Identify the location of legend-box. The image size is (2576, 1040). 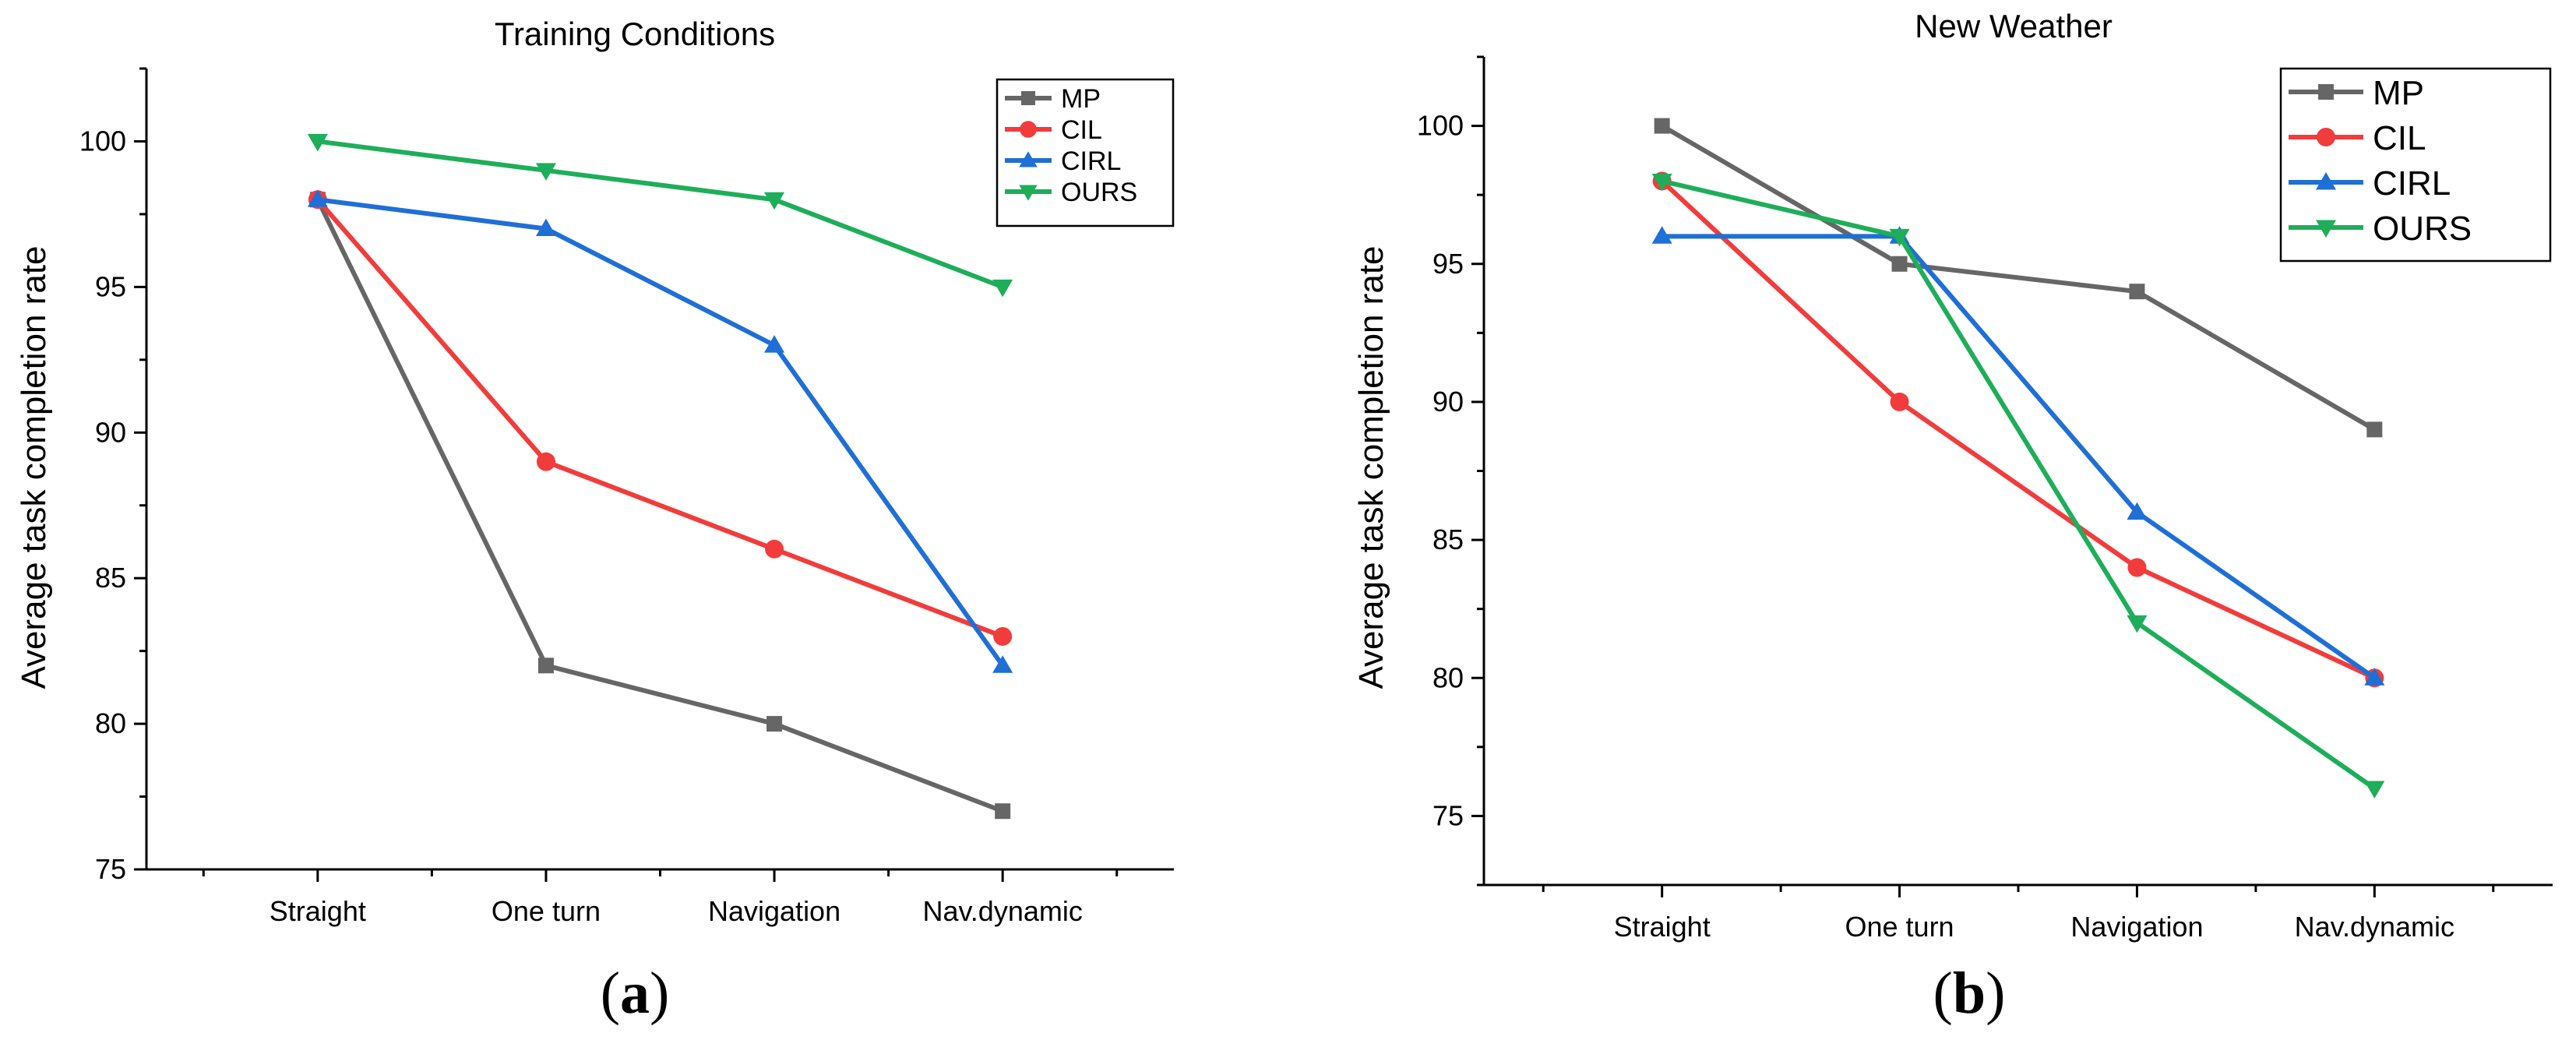
(1085, 152).